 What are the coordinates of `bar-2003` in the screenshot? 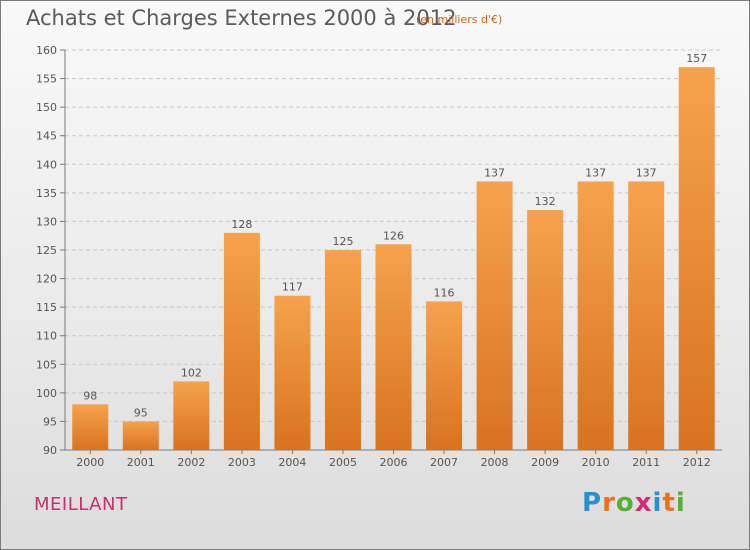 It's located at (241, 341).